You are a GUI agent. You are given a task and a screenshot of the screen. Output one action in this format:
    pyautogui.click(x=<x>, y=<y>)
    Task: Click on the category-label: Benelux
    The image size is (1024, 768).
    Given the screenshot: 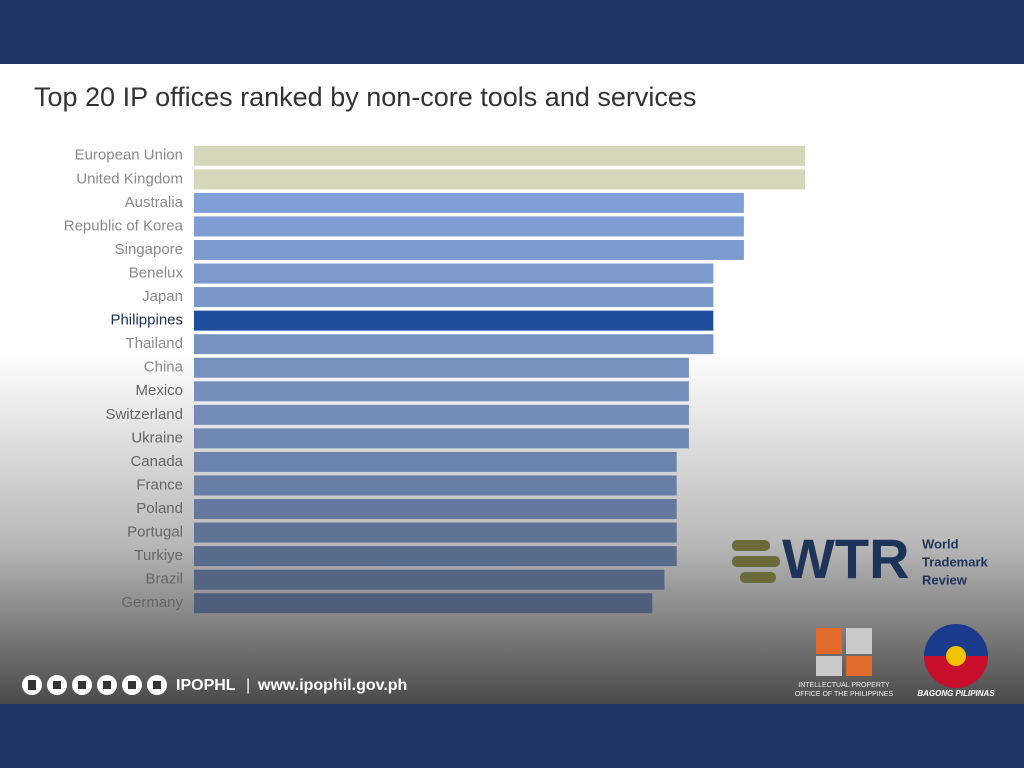 What is the action you would take?
    pyautogui.click(x=156, y=272)
    